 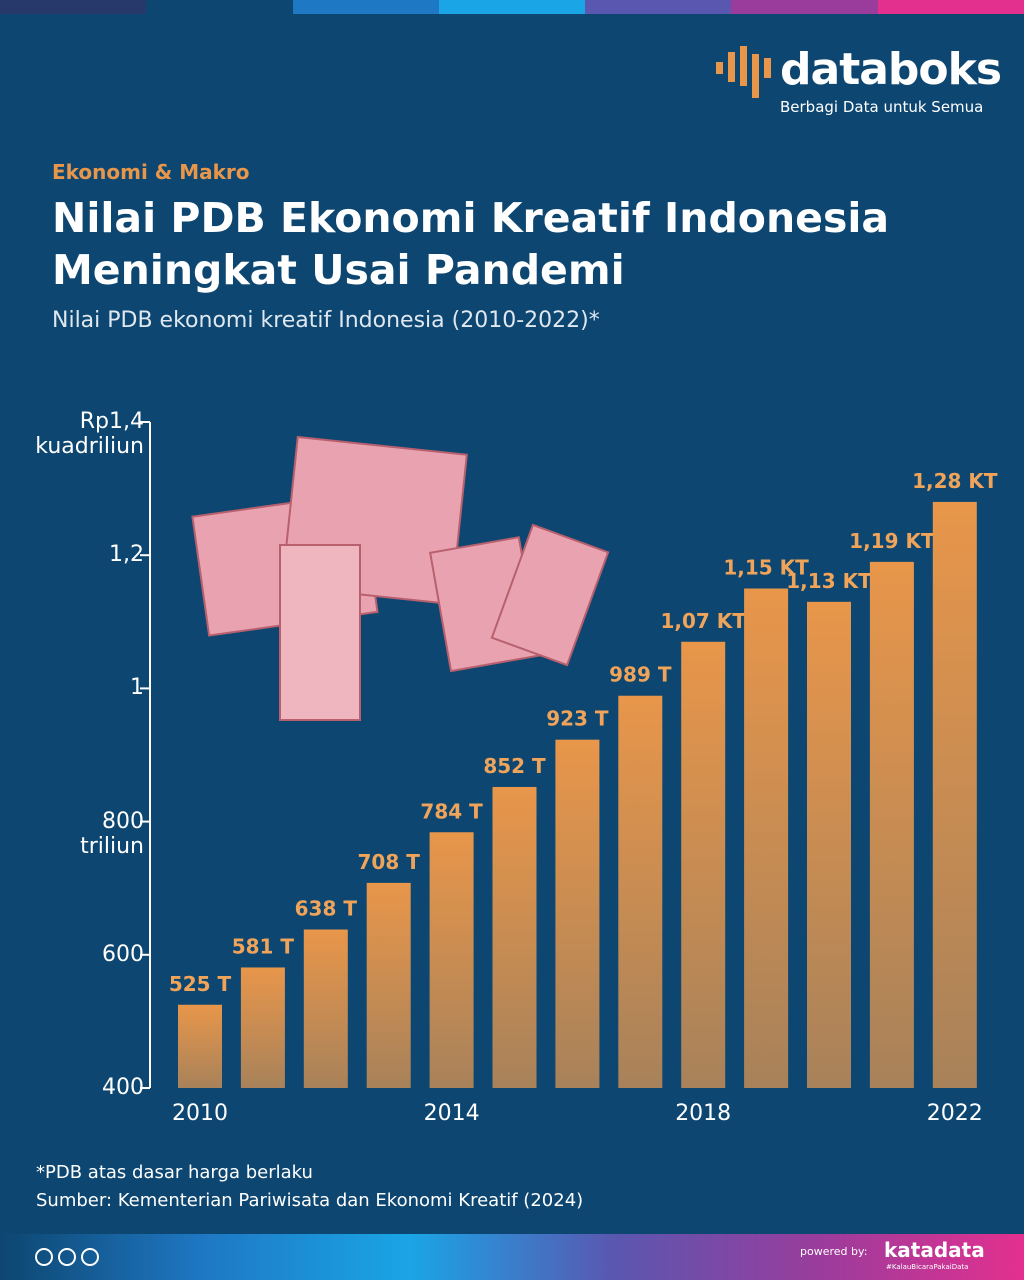 I want to click on x-tick-label: 2010, so click(x=200, y=1113).